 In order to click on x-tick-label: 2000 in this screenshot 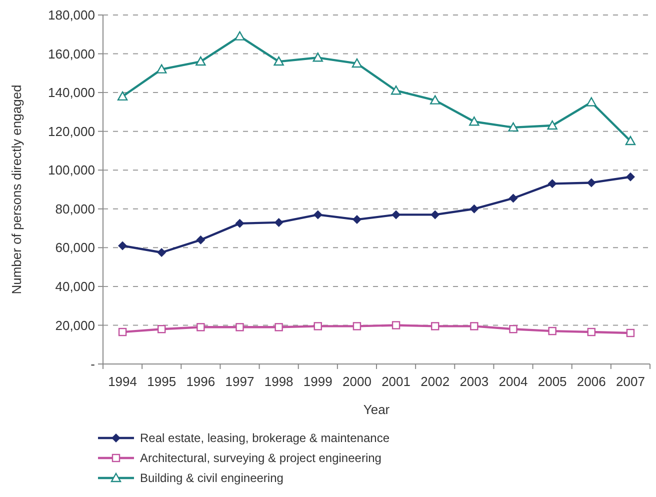, I will do `click(357, 381)`.